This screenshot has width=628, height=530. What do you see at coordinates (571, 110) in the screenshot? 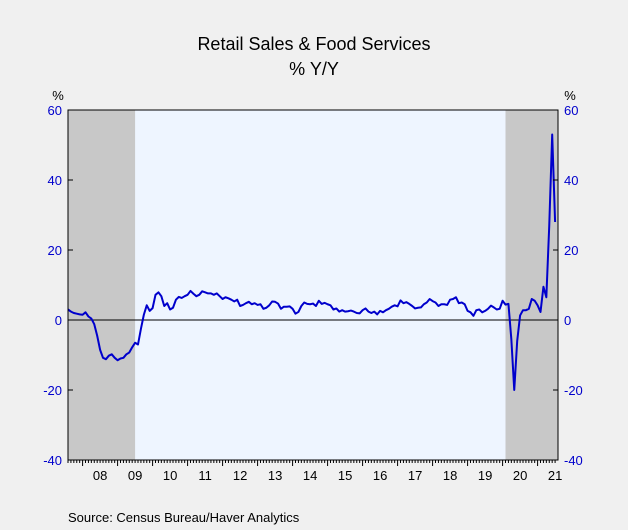
I see `y-tick-label-right: 60` at bounding box center [571, 110].